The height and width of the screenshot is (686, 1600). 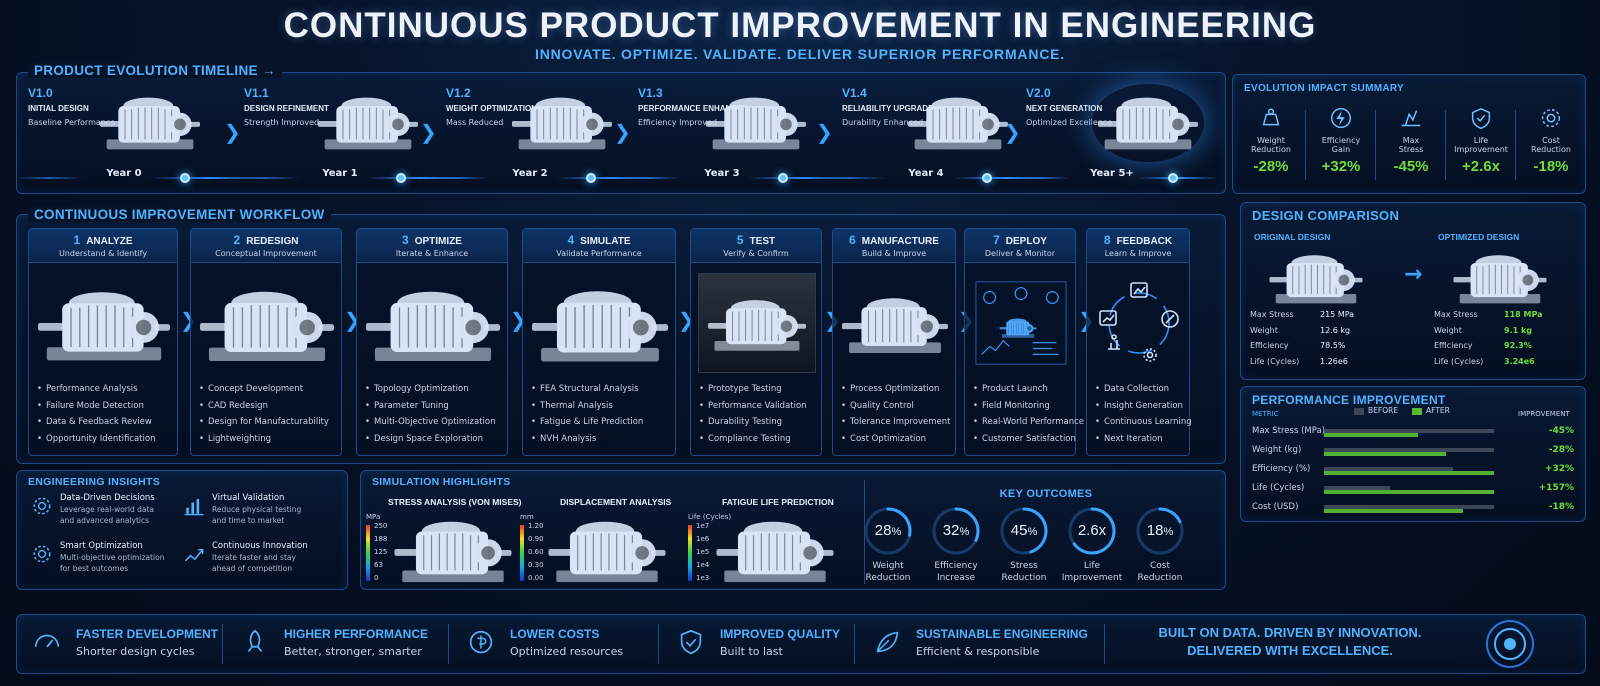 I want to click on timeline-item: V2.0 NEXT GENERATION Optimized Excellence, so click(x=1126, y=136).